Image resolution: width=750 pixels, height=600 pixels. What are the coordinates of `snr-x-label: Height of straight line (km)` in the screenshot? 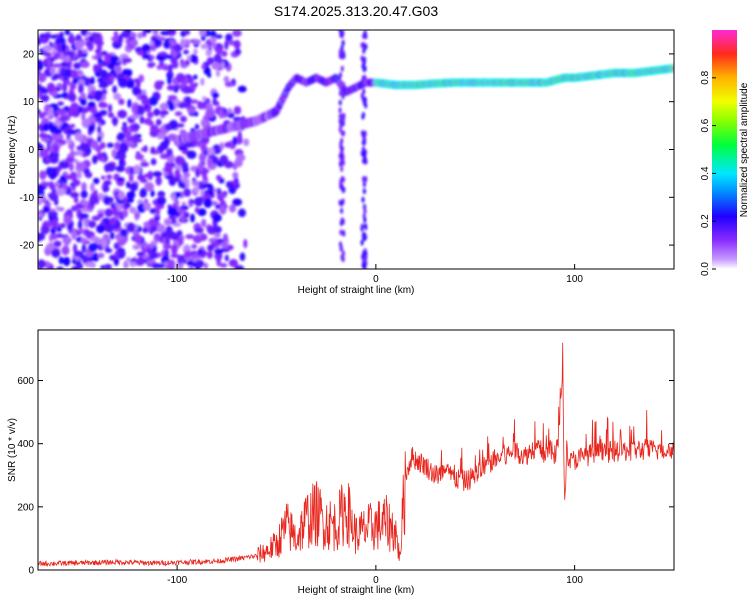 It's located at (356, 590).